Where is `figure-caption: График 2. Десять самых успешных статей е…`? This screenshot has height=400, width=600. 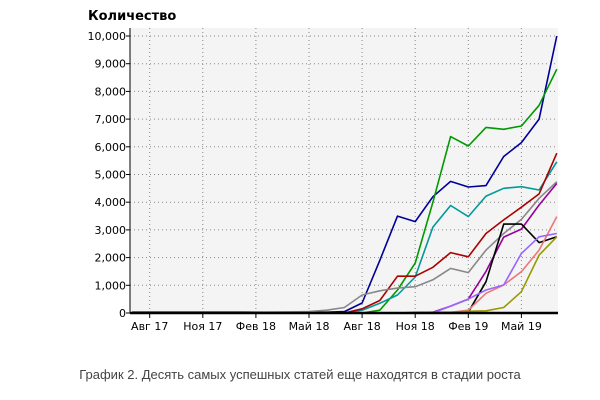 figure-caption: График 2. Десять самых успешных статей е… is located at coordinates (300, 374).